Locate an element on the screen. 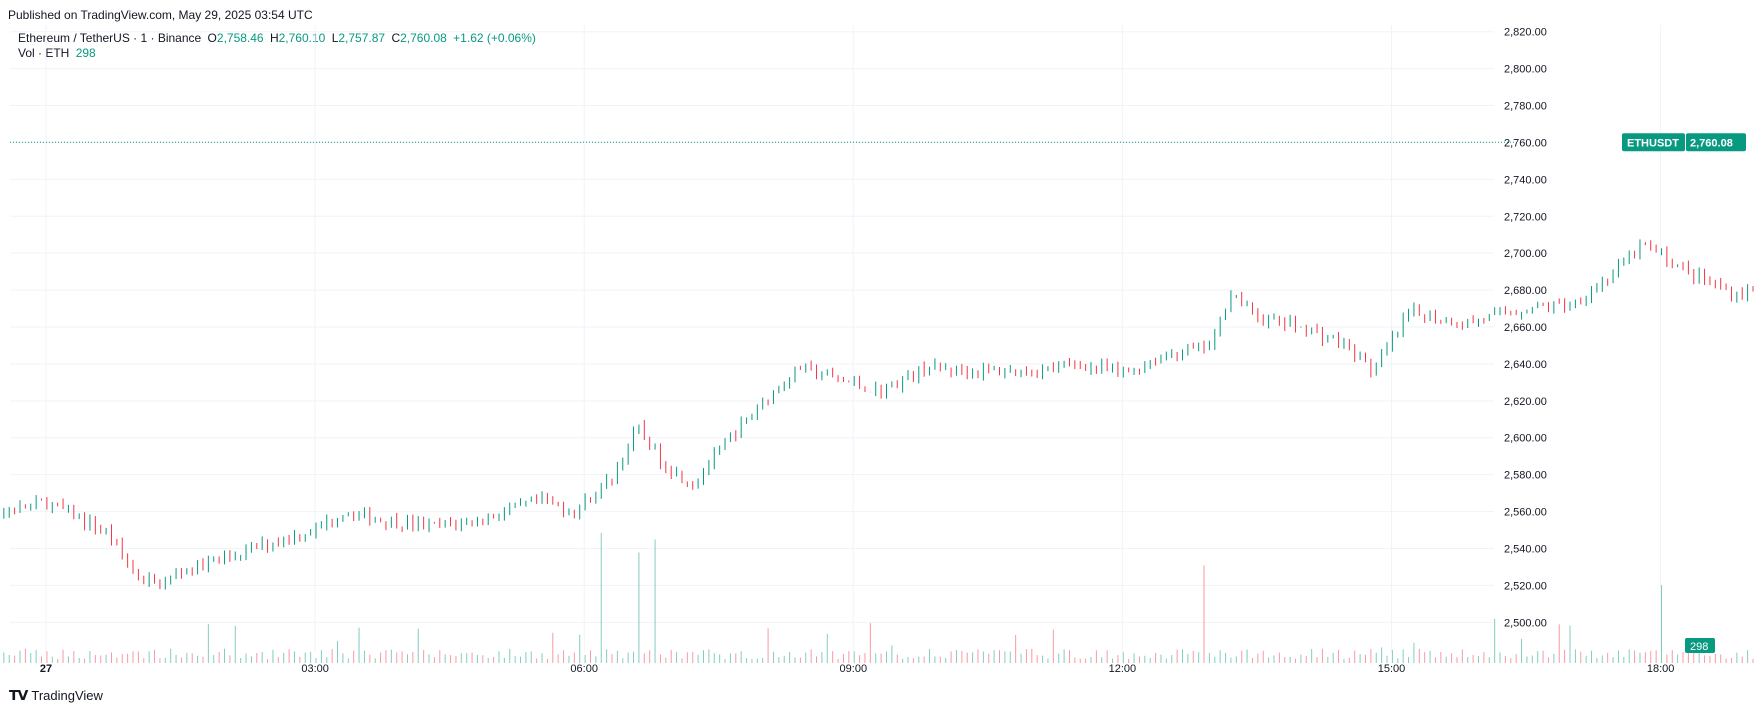 The height and width of the screenshot is (716, 1755). y-tick-label: 2,540.00 is located at coordinates (1525, 549).